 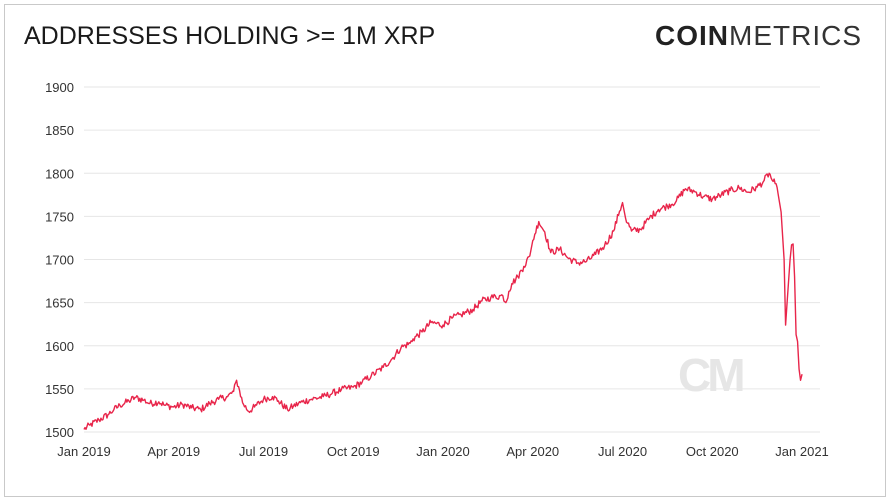 What do you see at coordinates (59, 432) in the screenshot?
I see `y-tick-label: 1500` at bounding box center [59, 432].